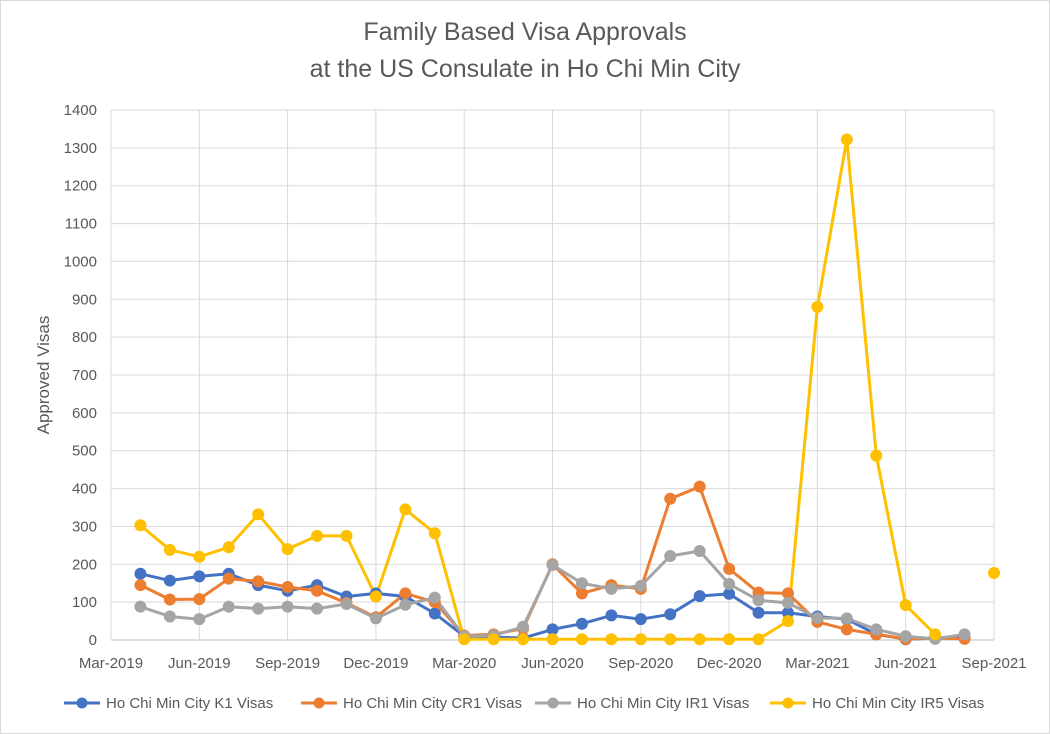 This screenshot has height=734, width=1050. Describe the element at coordinates (898, 703) in the screenshot. I see `legend-label-4: Ho Chi Min City IR5 Visas` at that location.